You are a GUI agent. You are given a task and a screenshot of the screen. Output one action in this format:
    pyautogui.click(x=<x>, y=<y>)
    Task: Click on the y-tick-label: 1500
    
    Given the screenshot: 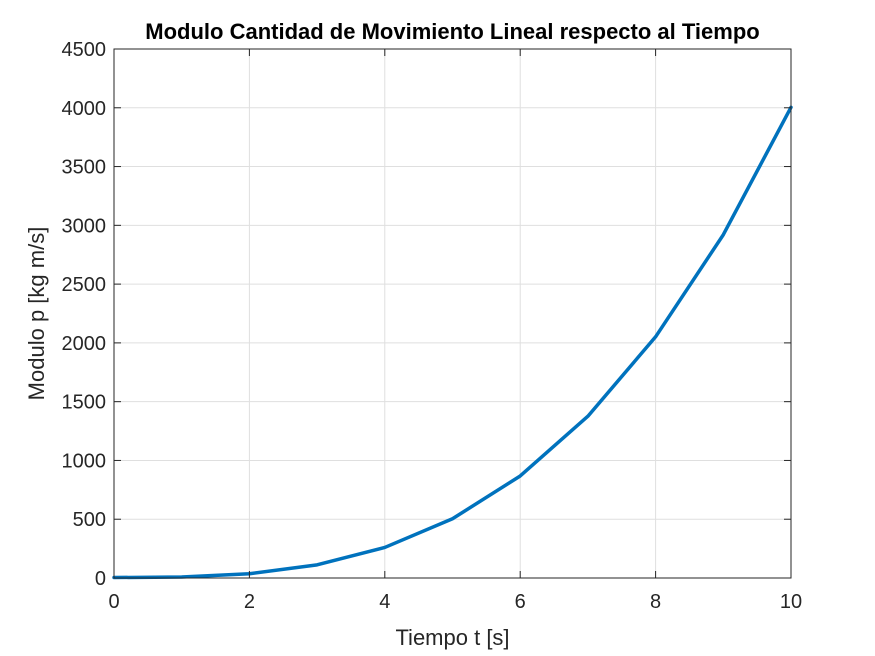 What is the action you would take?
    pyautogui.click(x=84, y=403)
    